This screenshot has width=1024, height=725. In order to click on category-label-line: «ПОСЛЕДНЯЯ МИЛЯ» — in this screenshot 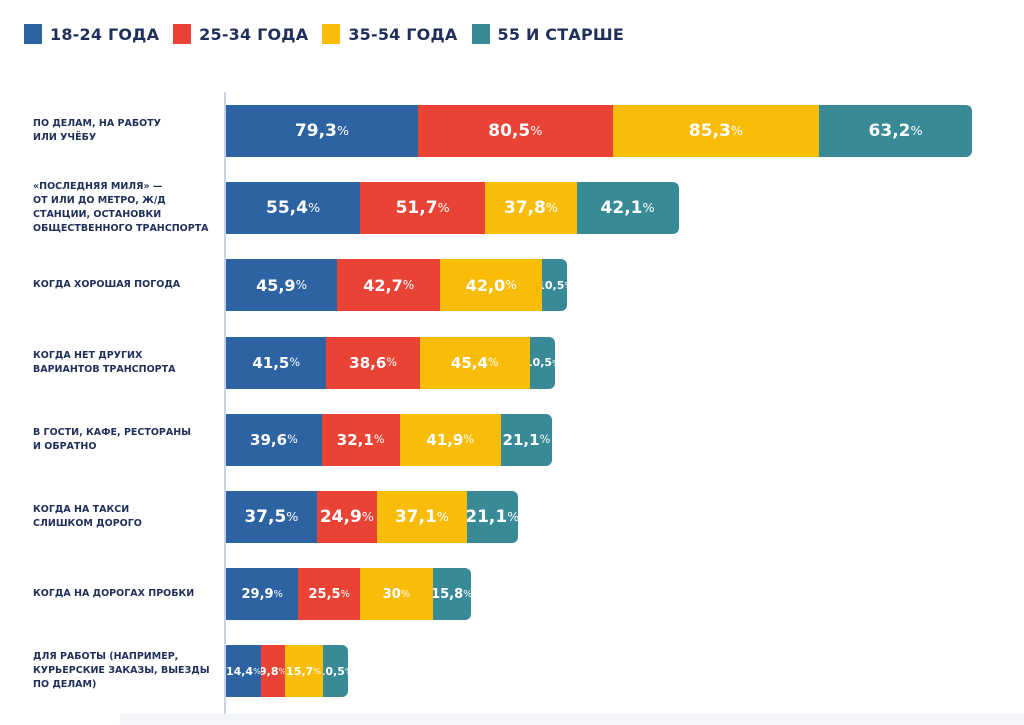, I will do `click(98, 187)`.